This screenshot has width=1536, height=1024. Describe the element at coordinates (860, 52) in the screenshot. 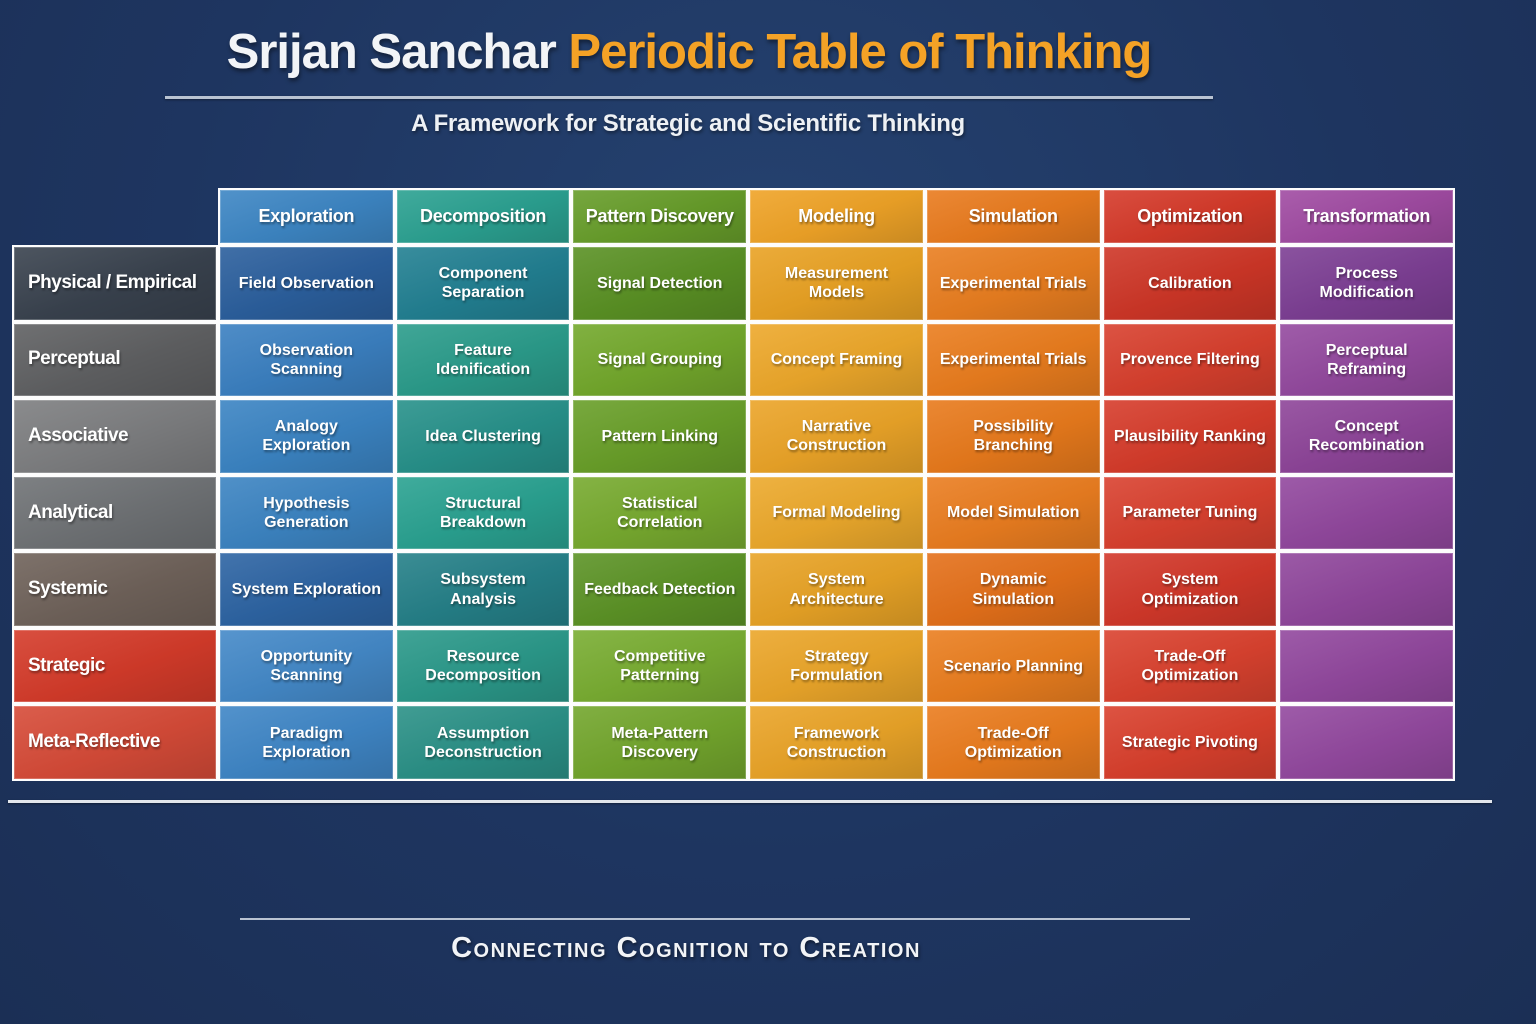

I see `title-accent: Periodic Table of Thinking` at that location.